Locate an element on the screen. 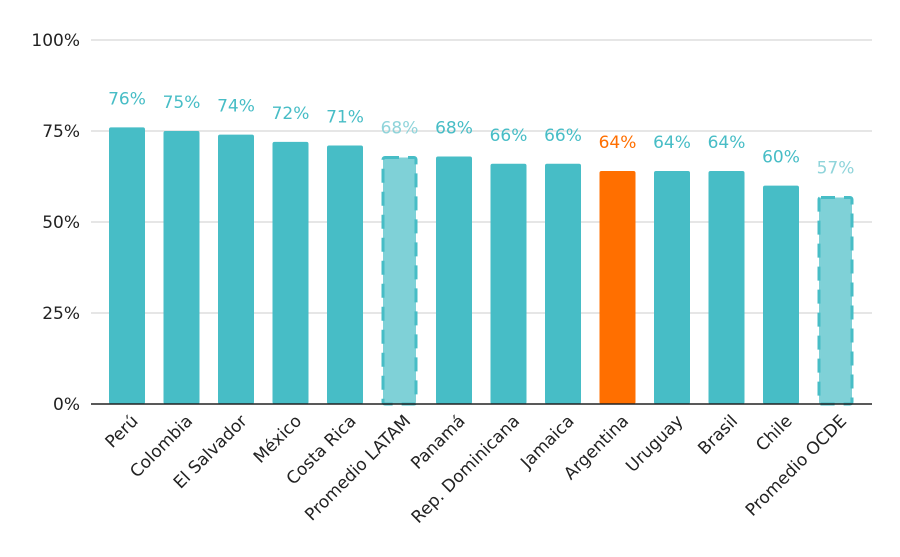  category-label: Uruguay is located at coordinates (654, 443).